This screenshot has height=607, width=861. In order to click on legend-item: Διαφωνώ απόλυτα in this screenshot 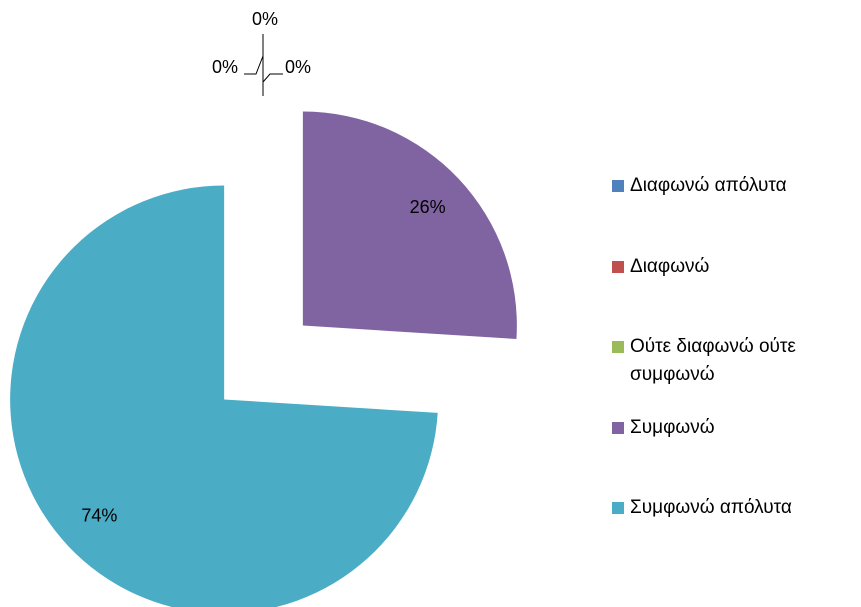, I will do `click(736, 186)`.